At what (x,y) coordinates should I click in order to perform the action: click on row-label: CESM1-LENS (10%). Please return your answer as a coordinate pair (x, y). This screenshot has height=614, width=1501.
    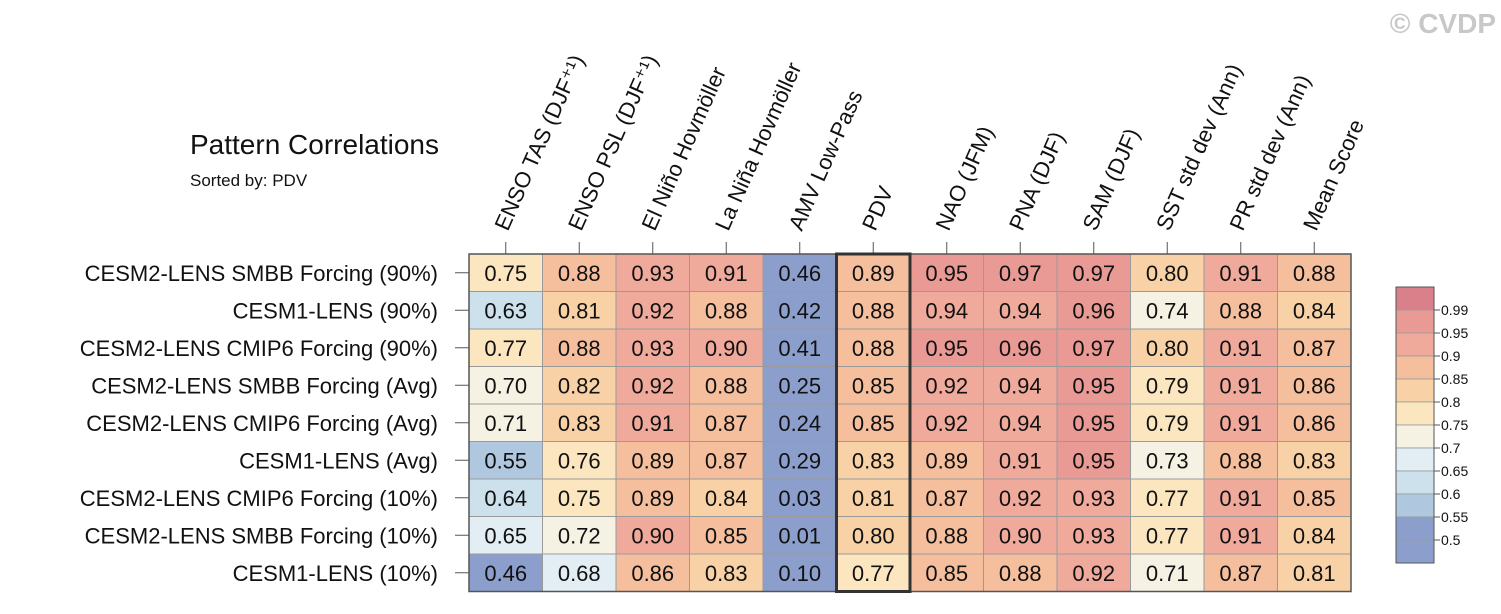
    Looking at the image, I should click on (335, 573).